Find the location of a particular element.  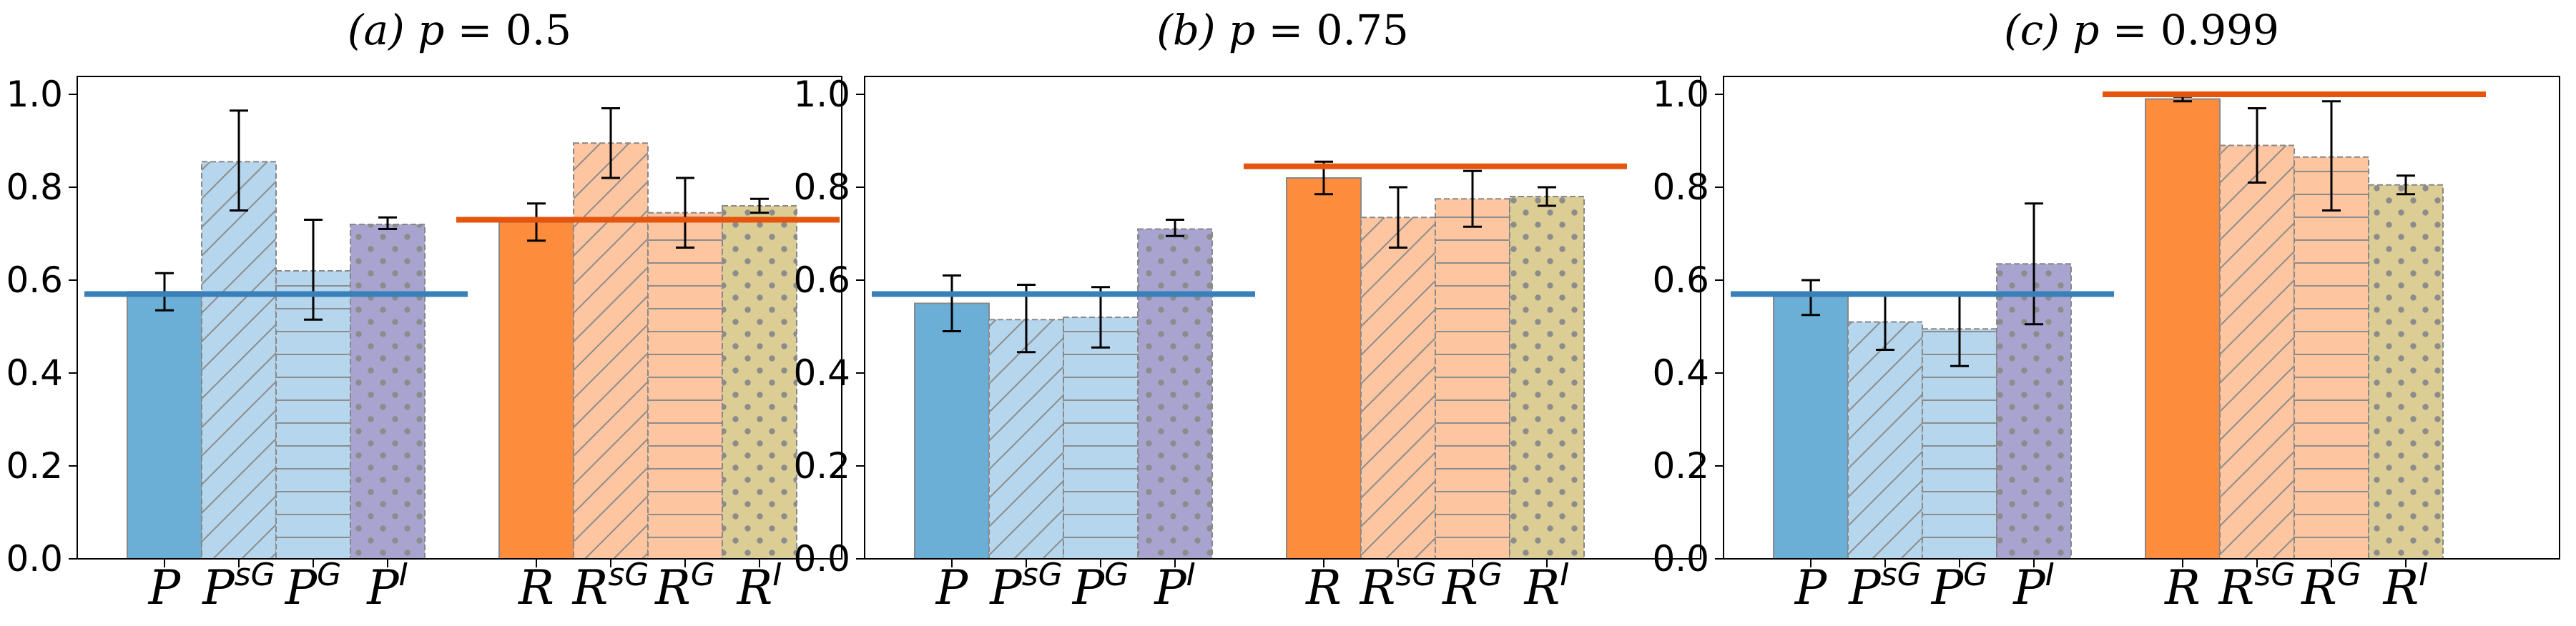

title-part: (b) is located at coordinates (1192, 30).